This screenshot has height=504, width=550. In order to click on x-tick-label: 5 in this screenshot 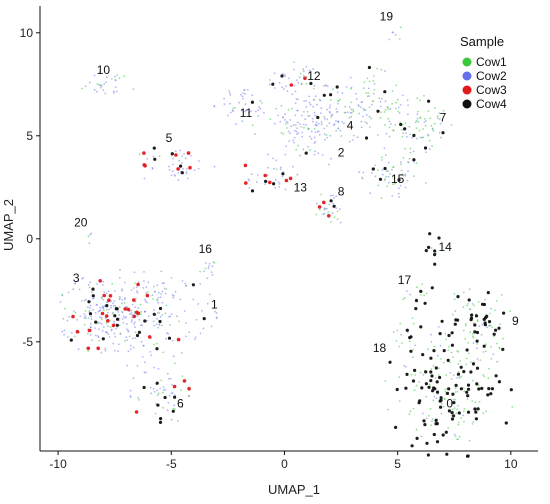, I will do `click(397, 464)`.